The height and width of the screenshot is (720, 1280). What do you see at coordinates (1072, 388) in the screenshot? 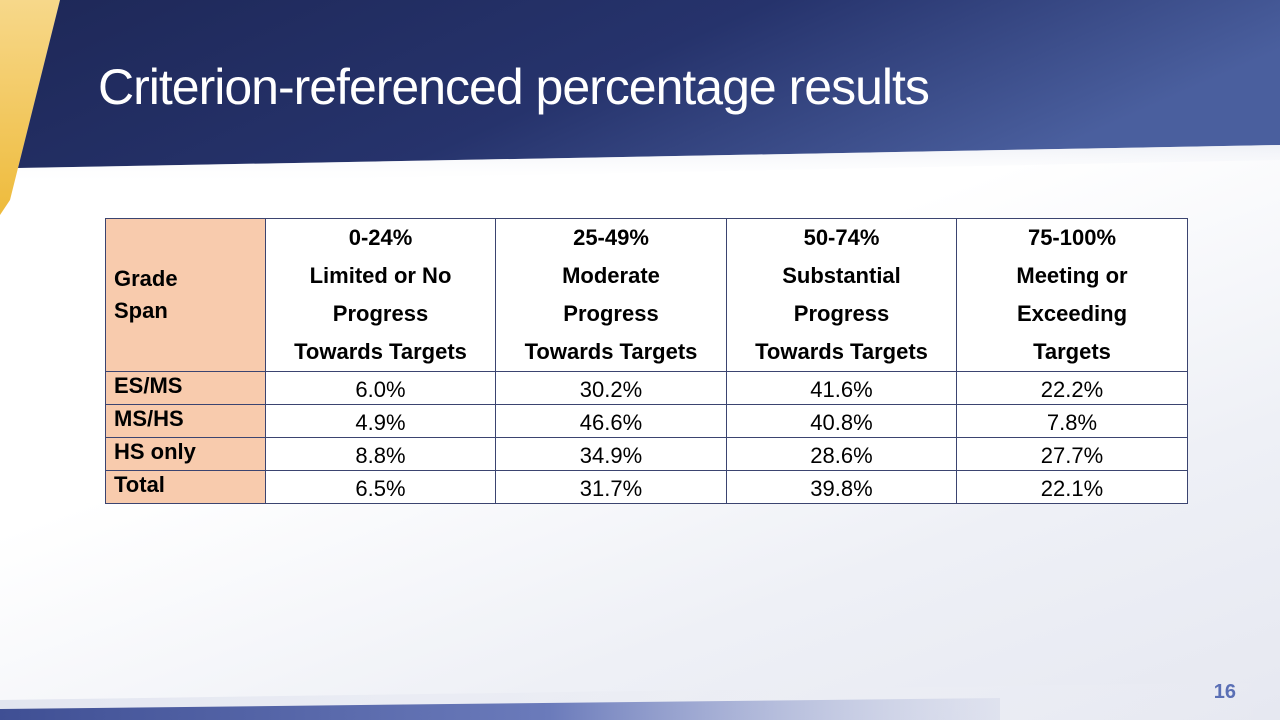
I see `table-cell: 22.2%` at bounding box center [1072, 388].